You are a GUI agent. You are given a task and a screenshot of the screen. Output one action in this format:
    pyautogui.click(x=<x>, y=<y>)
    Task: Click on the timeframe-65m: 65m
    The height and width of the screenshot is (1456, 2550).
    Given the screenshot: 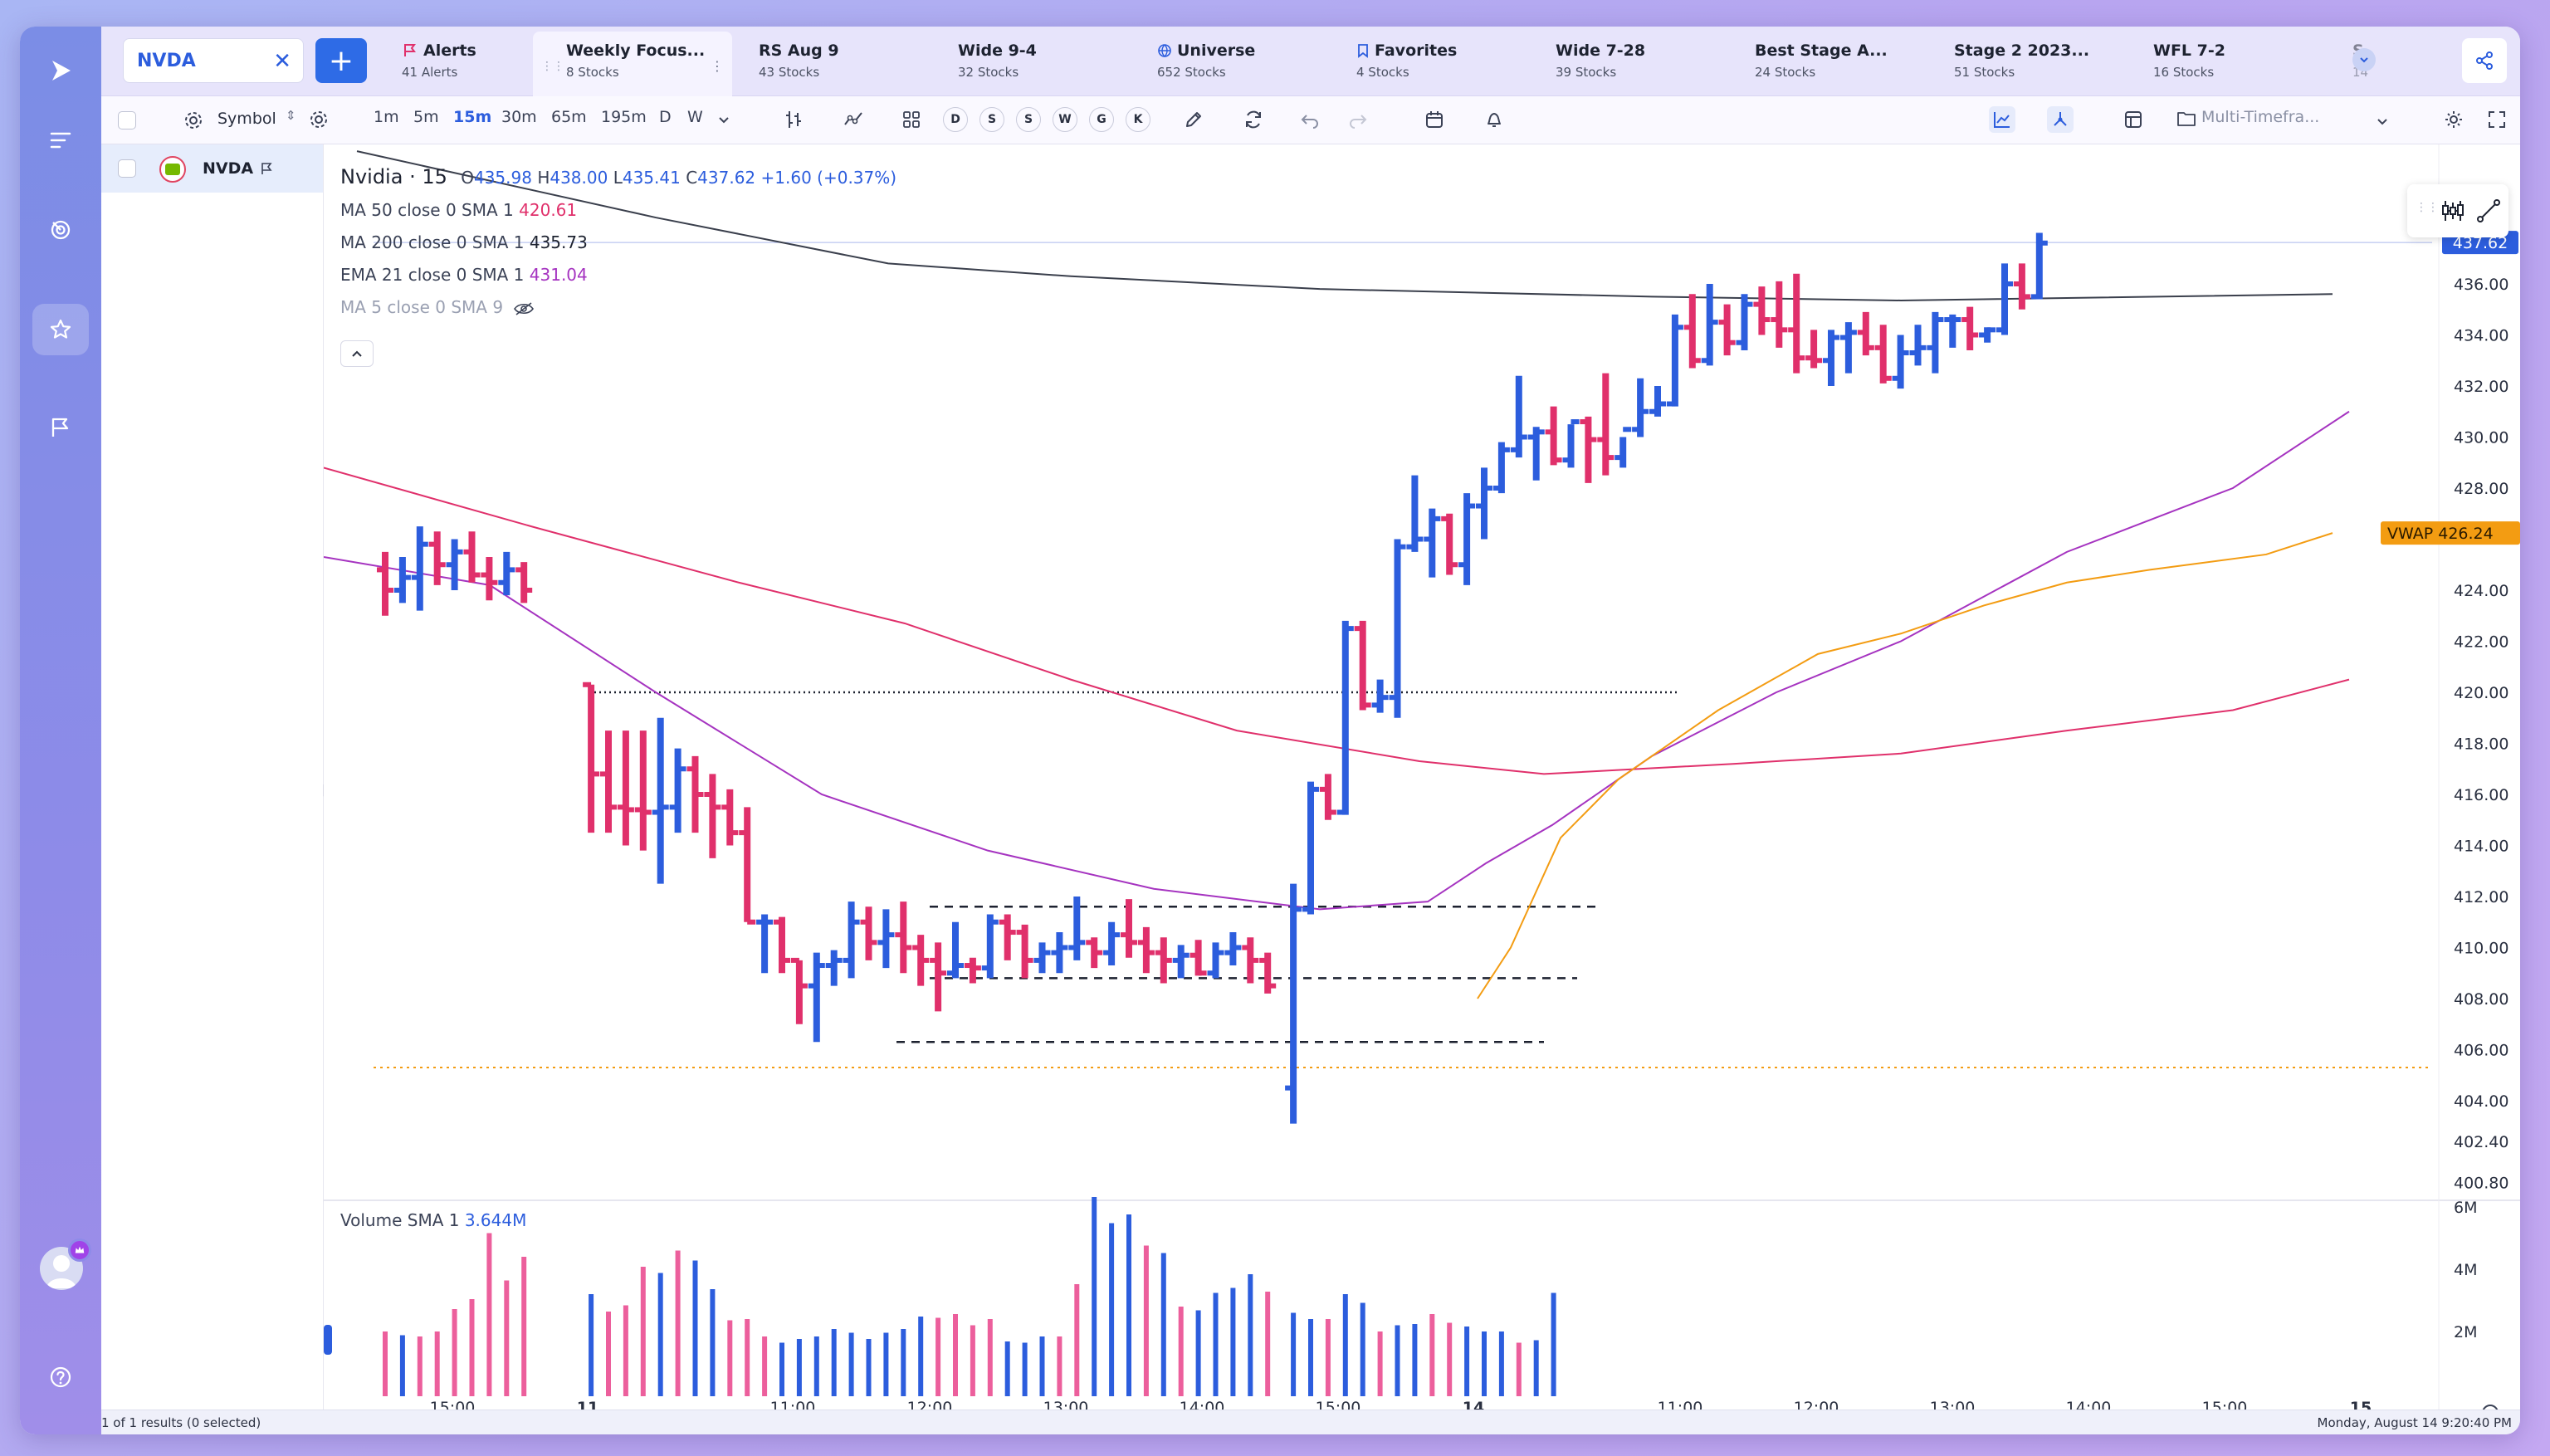 What is the action you would take?
    pyautogui.click(x=569, y=117)
    